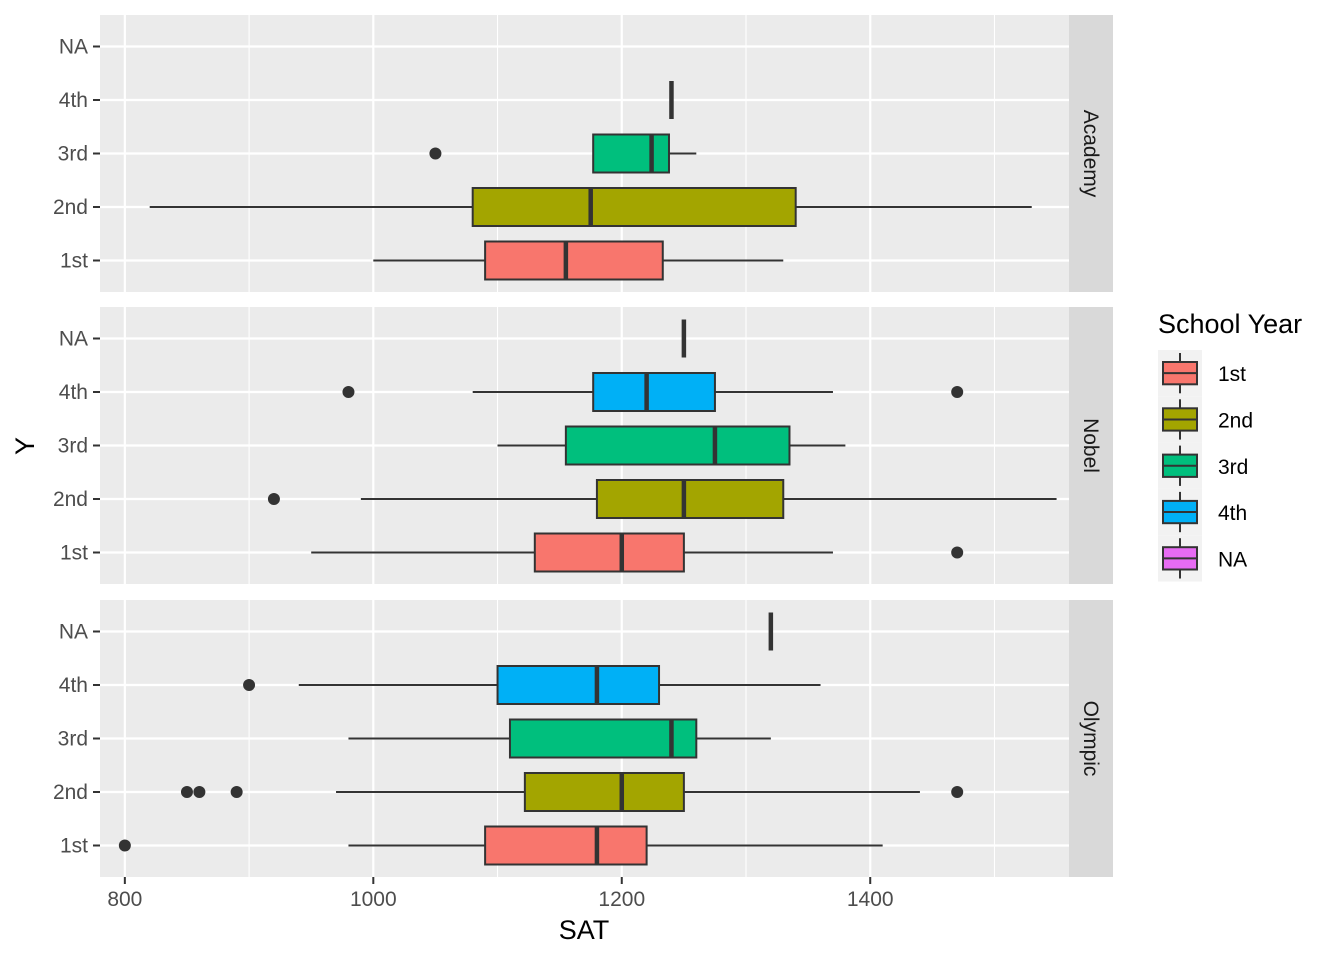 The width and height of the screenshot is (1344, 960). I want to click on legend-title: School Year, so click(1230, 324).